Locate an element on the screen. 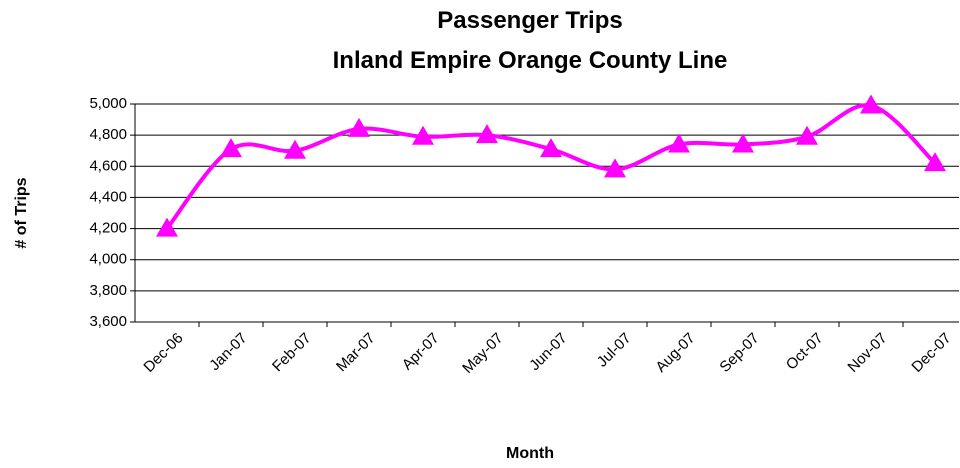 This screenshot has height=468, width=960. x-tick-label: Mar-07 is located at coordinates (356, 353).